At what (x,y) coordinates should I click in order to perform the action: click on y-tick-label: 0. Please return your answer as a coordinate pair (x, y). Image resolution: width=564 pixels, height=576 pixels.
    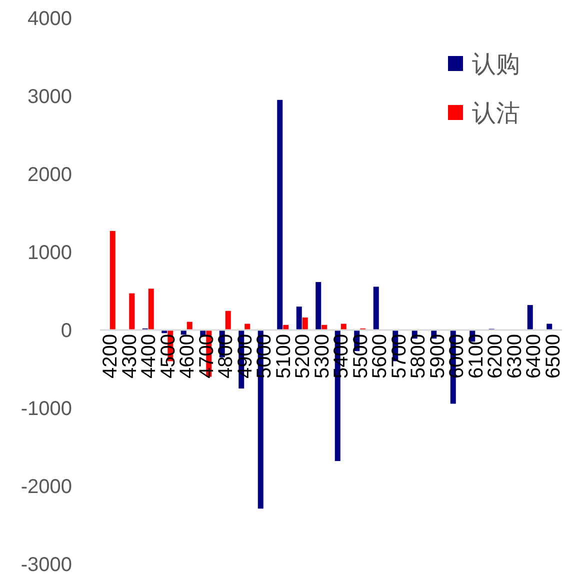
    Looking at the image, I should click on (66, 331).